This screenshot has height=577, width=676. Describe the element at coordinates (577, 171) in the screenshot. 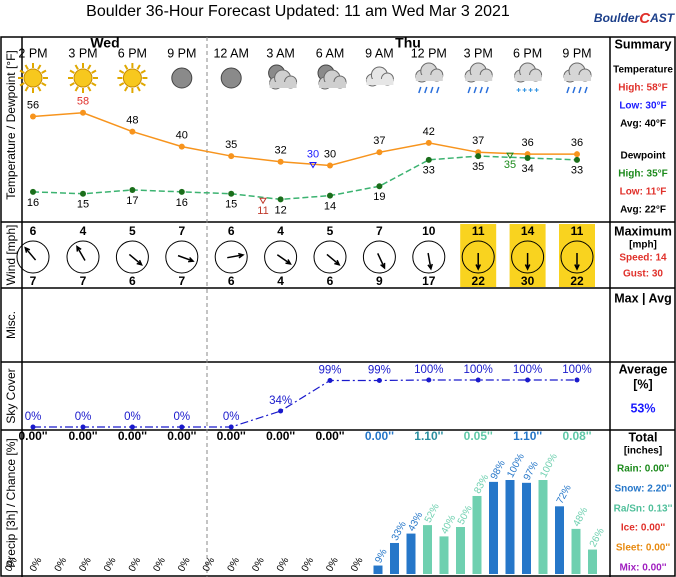

I see `data-label: 33` at that location.